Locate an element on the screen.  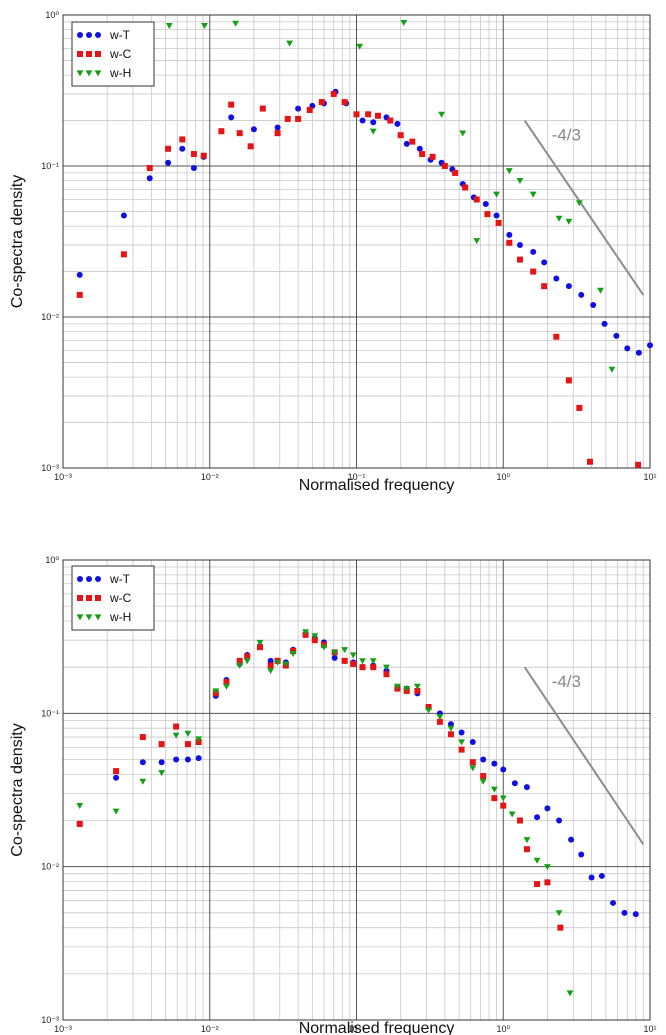
y-tick-label: 10⁻² is located at coordinates (50, 317).